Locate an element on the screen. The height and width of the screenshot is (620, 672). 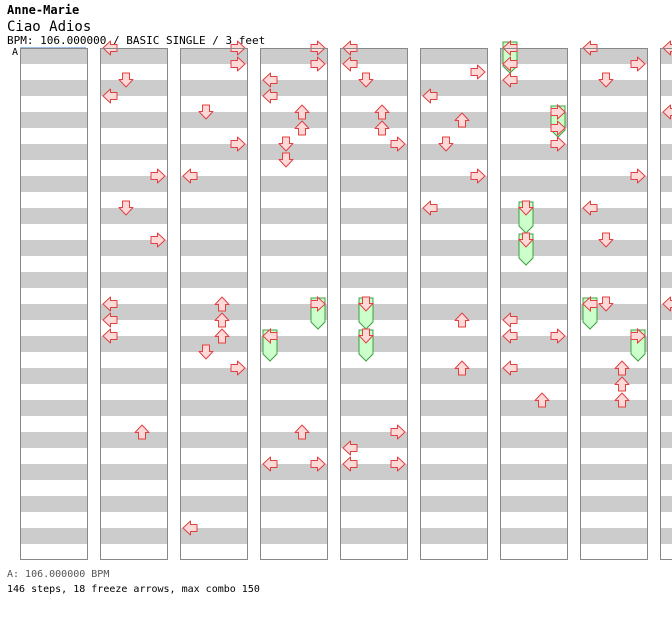
freeze-arrow-right is located at coordinates (318, 312).